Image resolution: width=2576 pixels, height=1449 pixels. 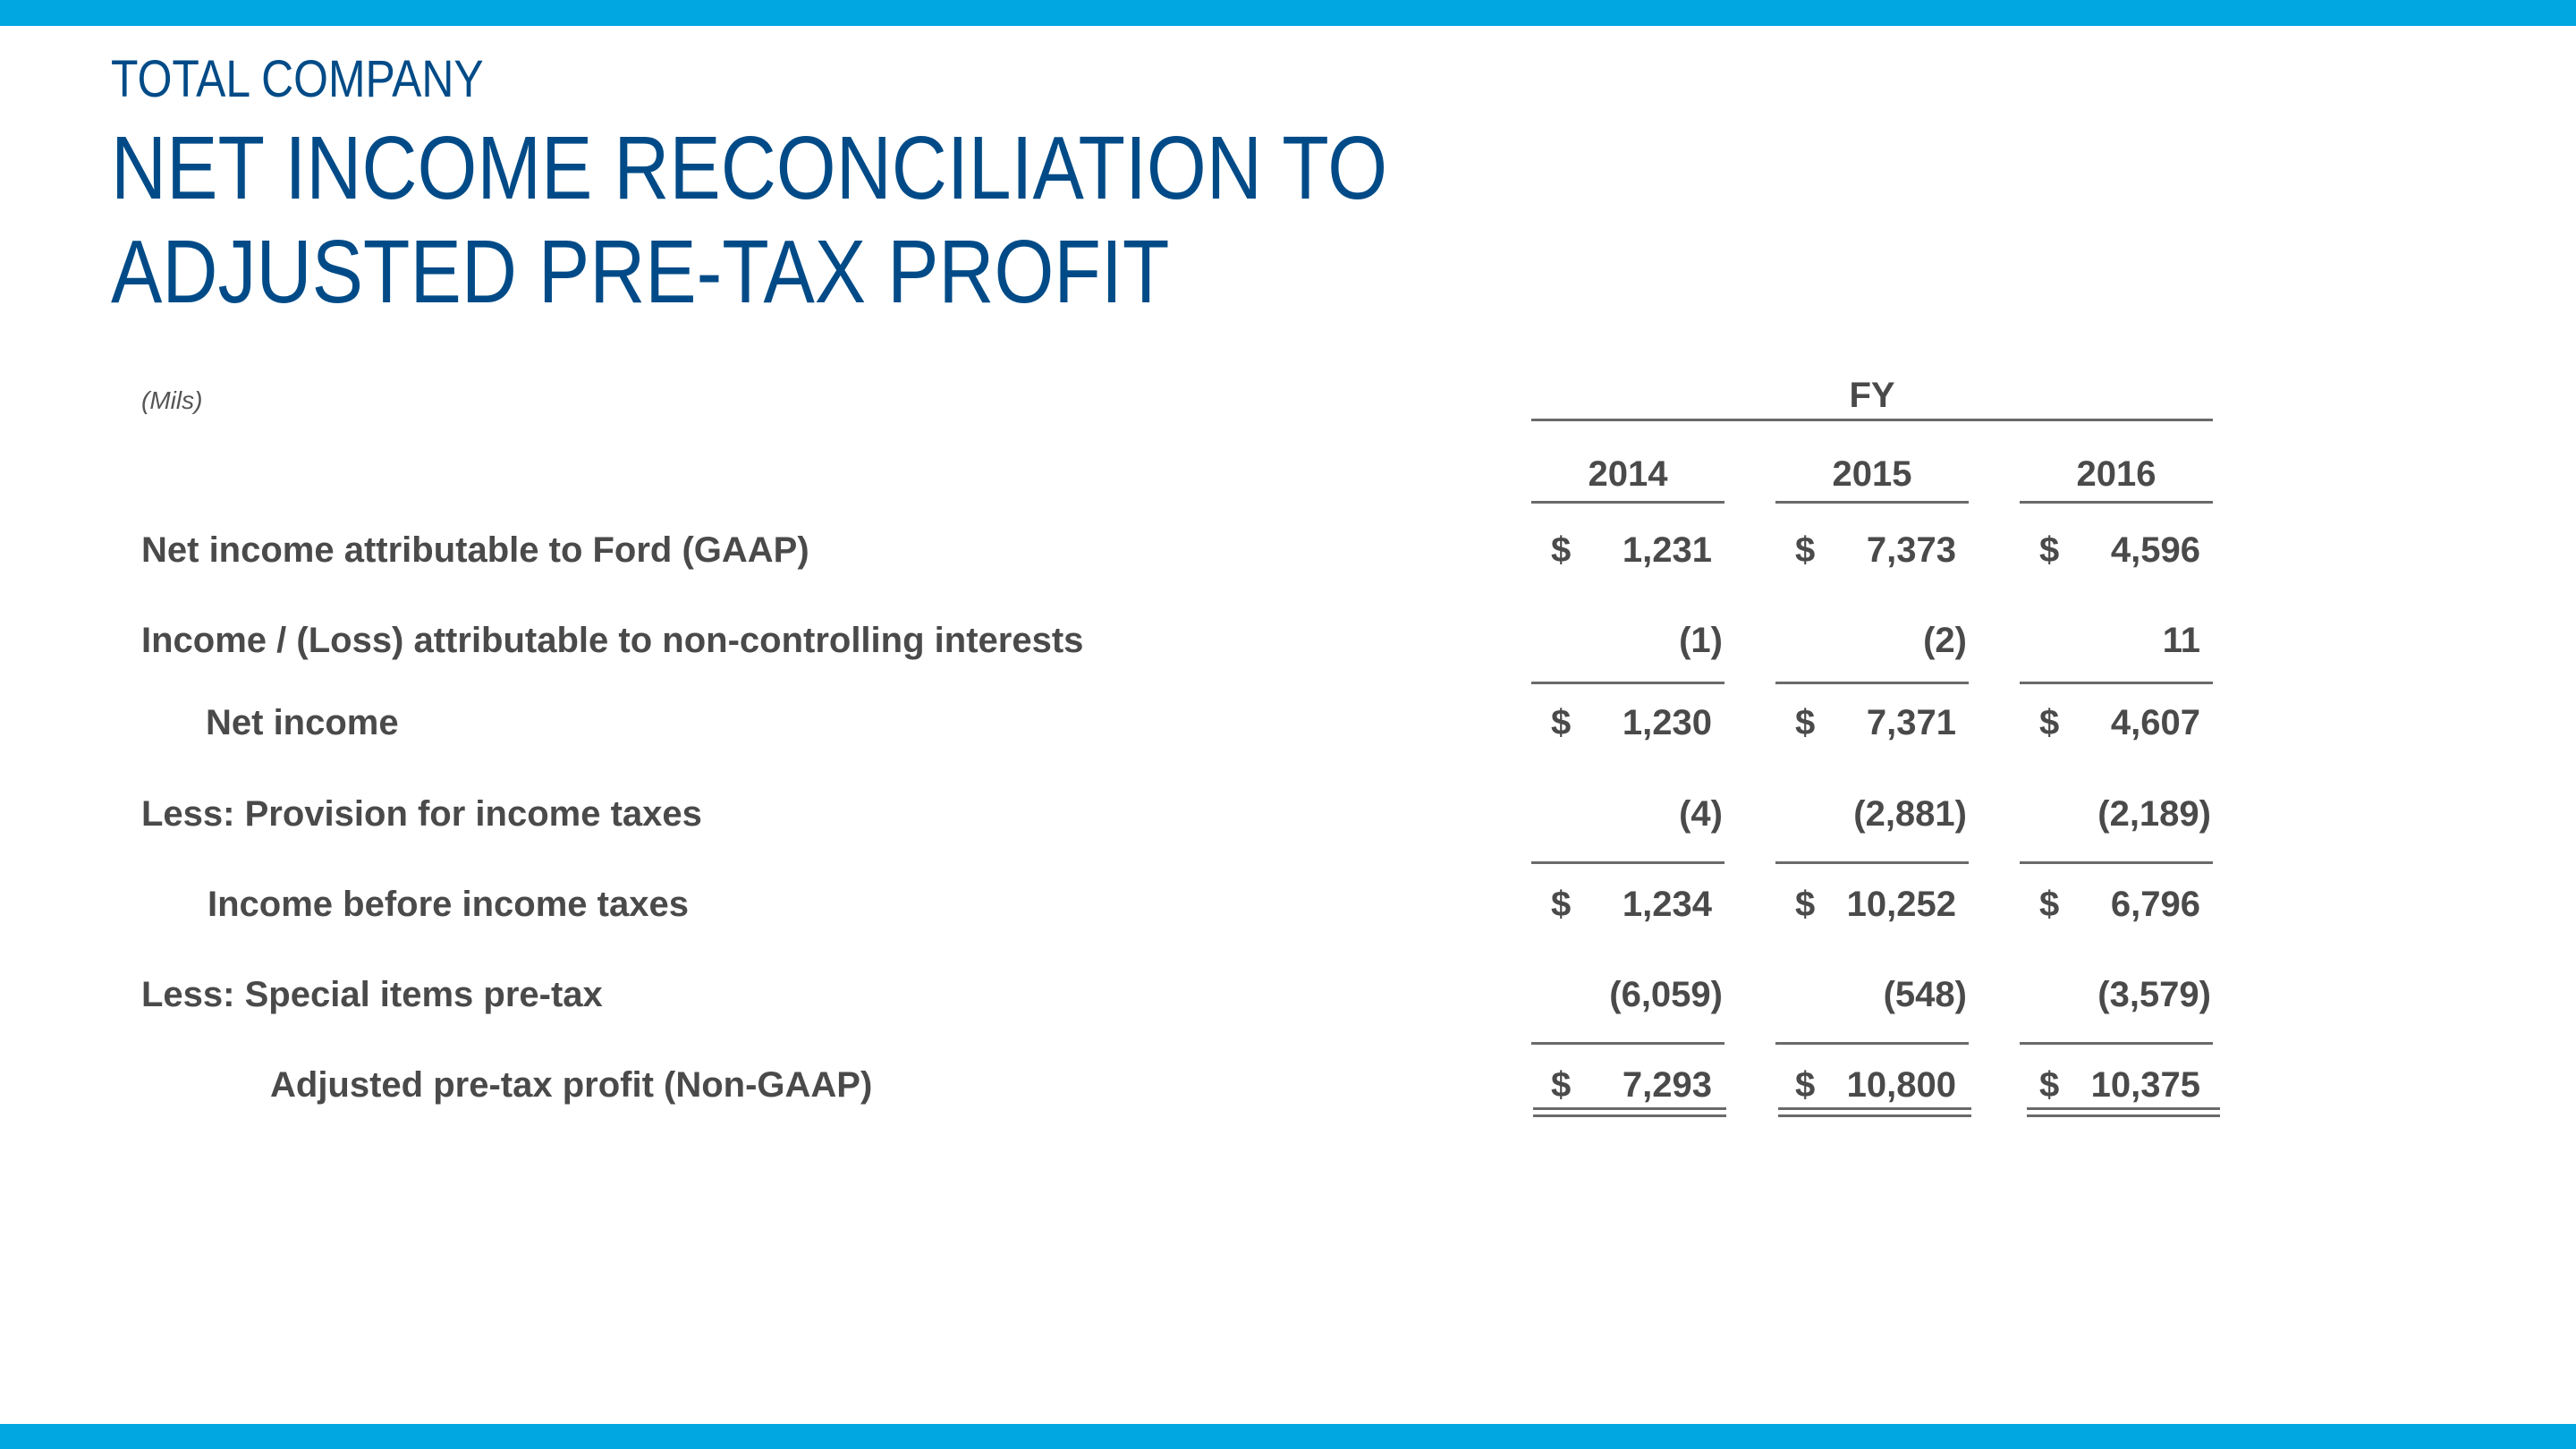 What do you see at coordinates (2155, 722) in the screenshot?
I see `cell-value: 4,607` at bounding box center [2155, 722].